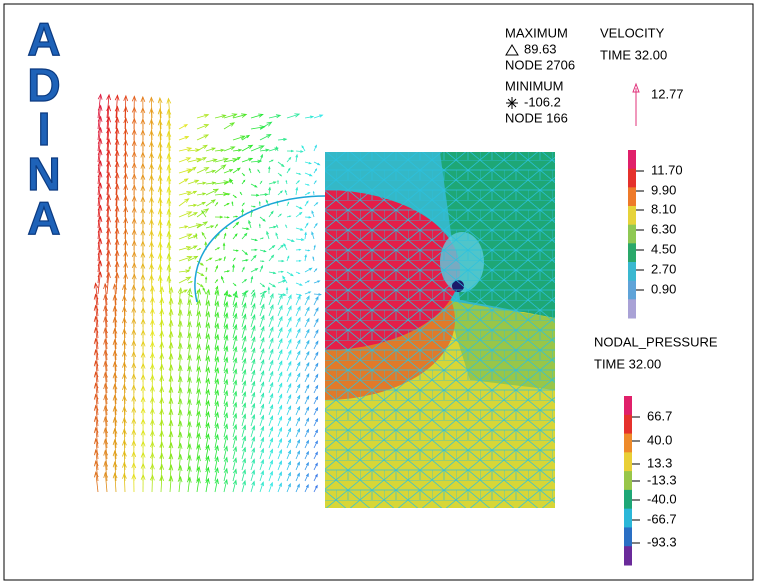  Describe the element at coordinates (632, 197) in the screenshot. I see `color-band` at that location.